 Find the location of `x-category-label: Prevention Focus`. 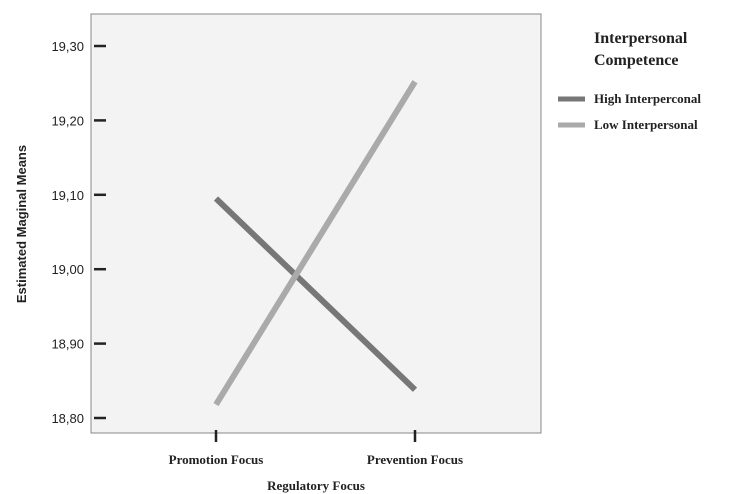

x-category-label: Prevention Focus is located at coordinates (415, 459).